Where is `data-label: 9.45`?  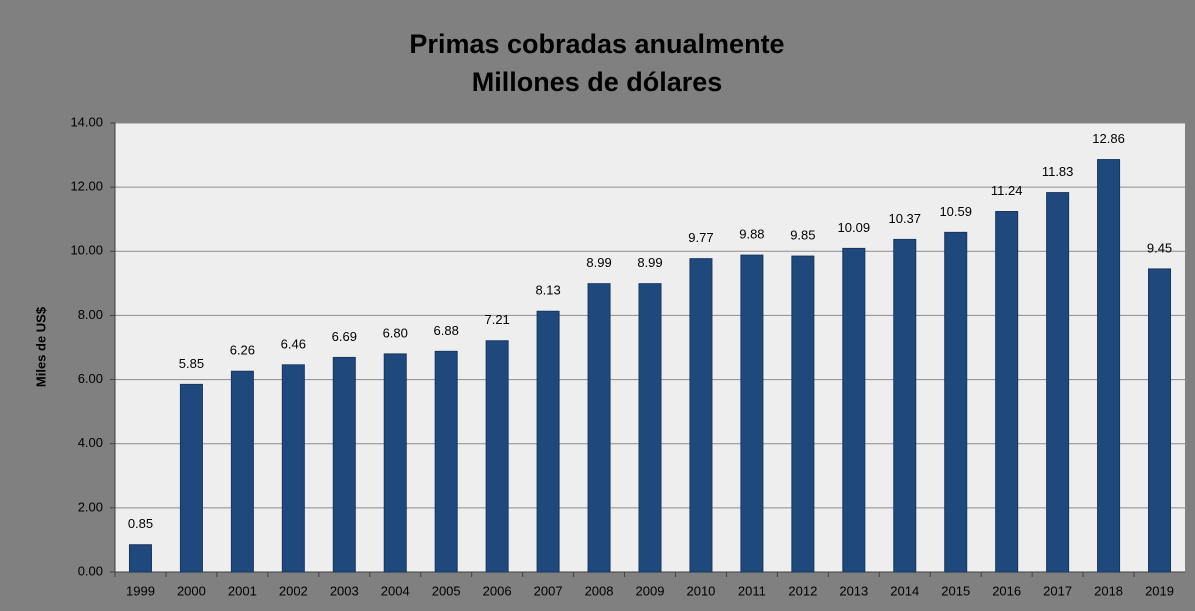
data-label: 9.45 is located at coordinates (1159, 247).